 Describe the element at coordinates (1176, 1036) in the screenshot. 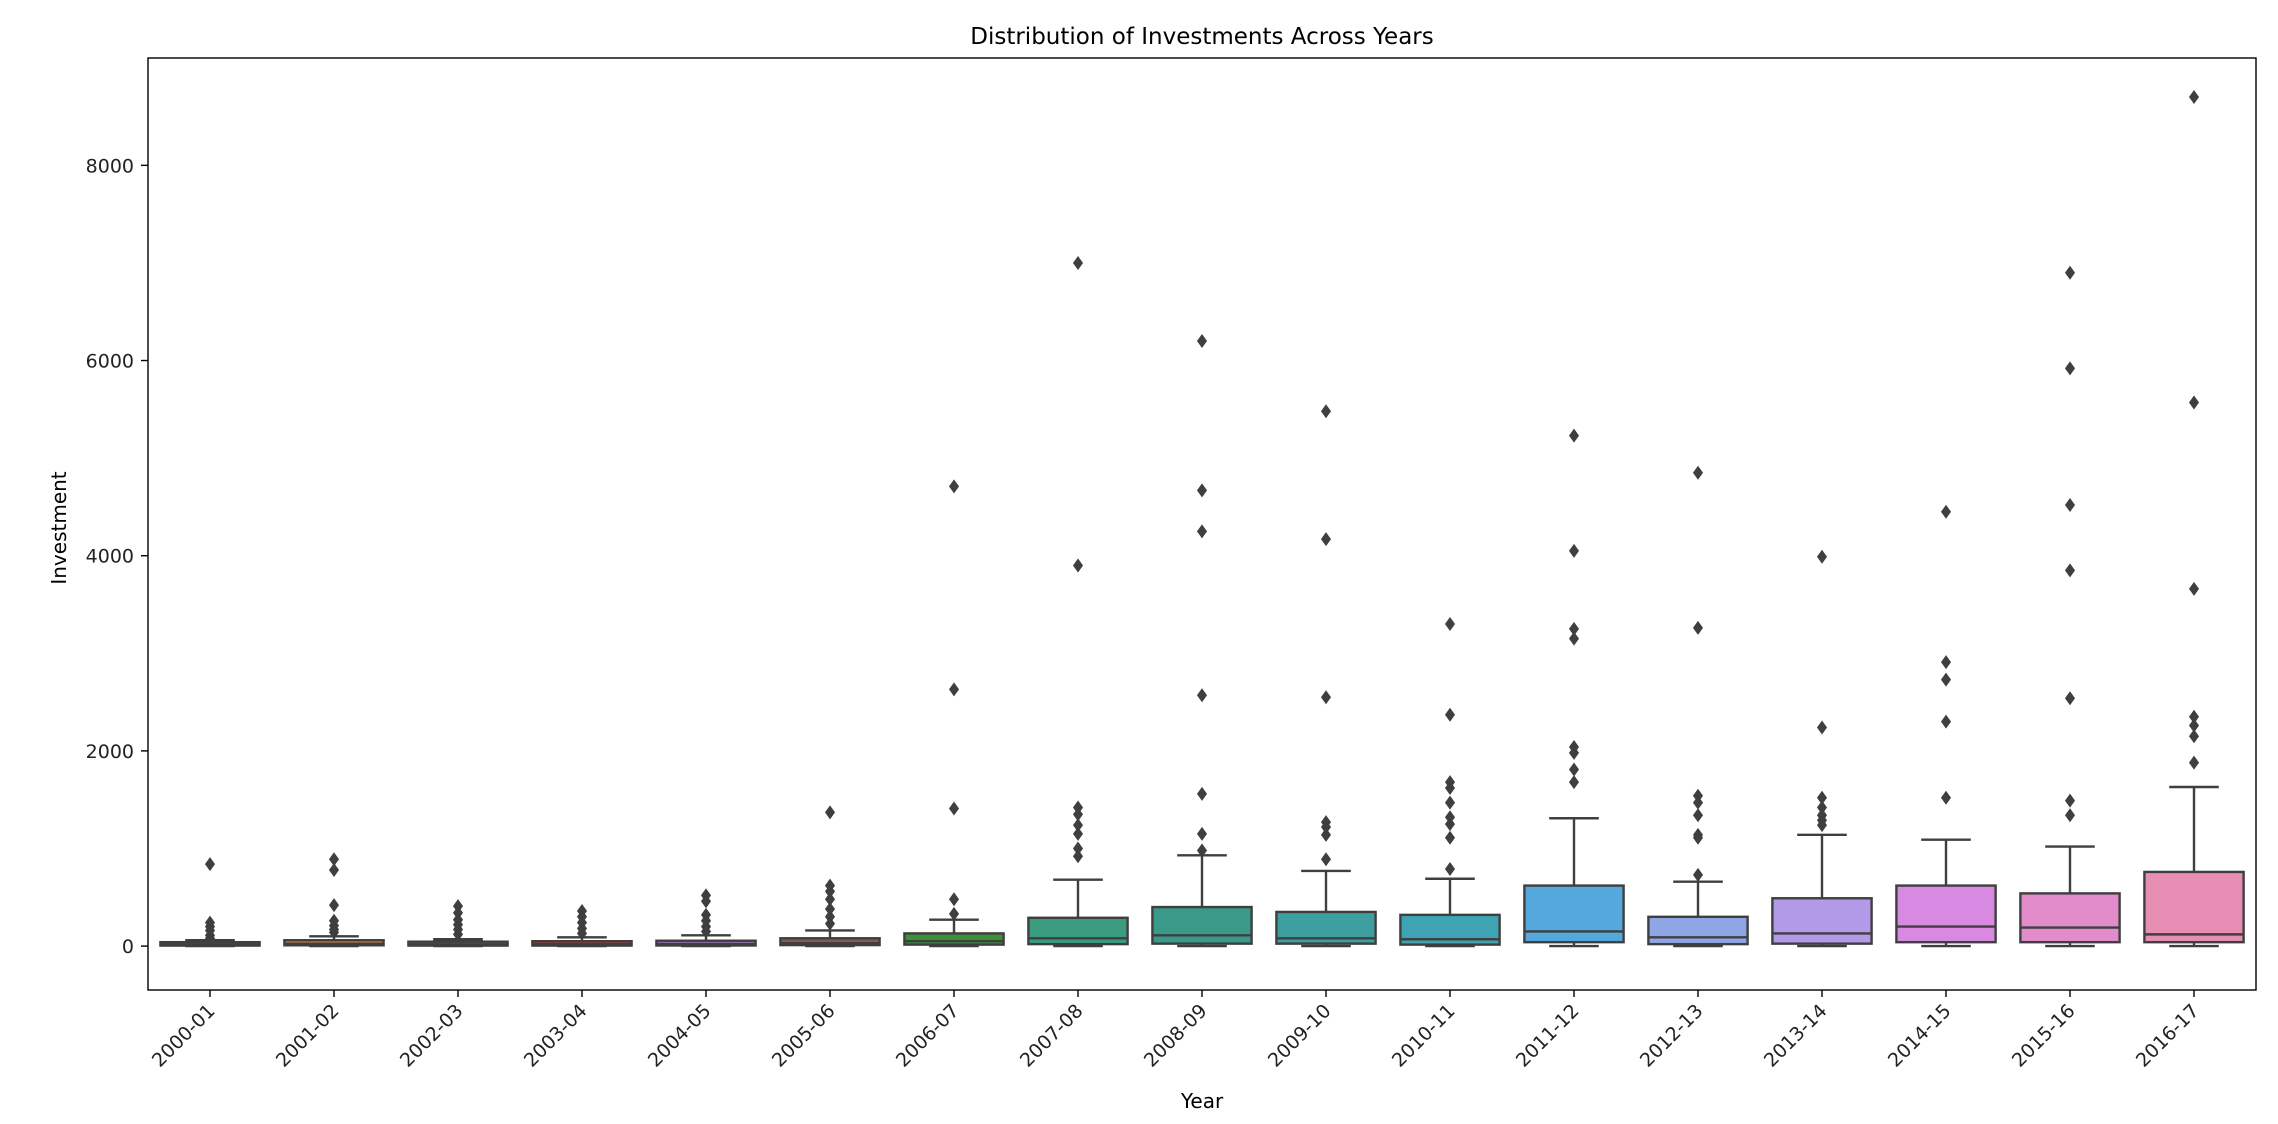

I see `x-tick-label: 2008-09` at that location.